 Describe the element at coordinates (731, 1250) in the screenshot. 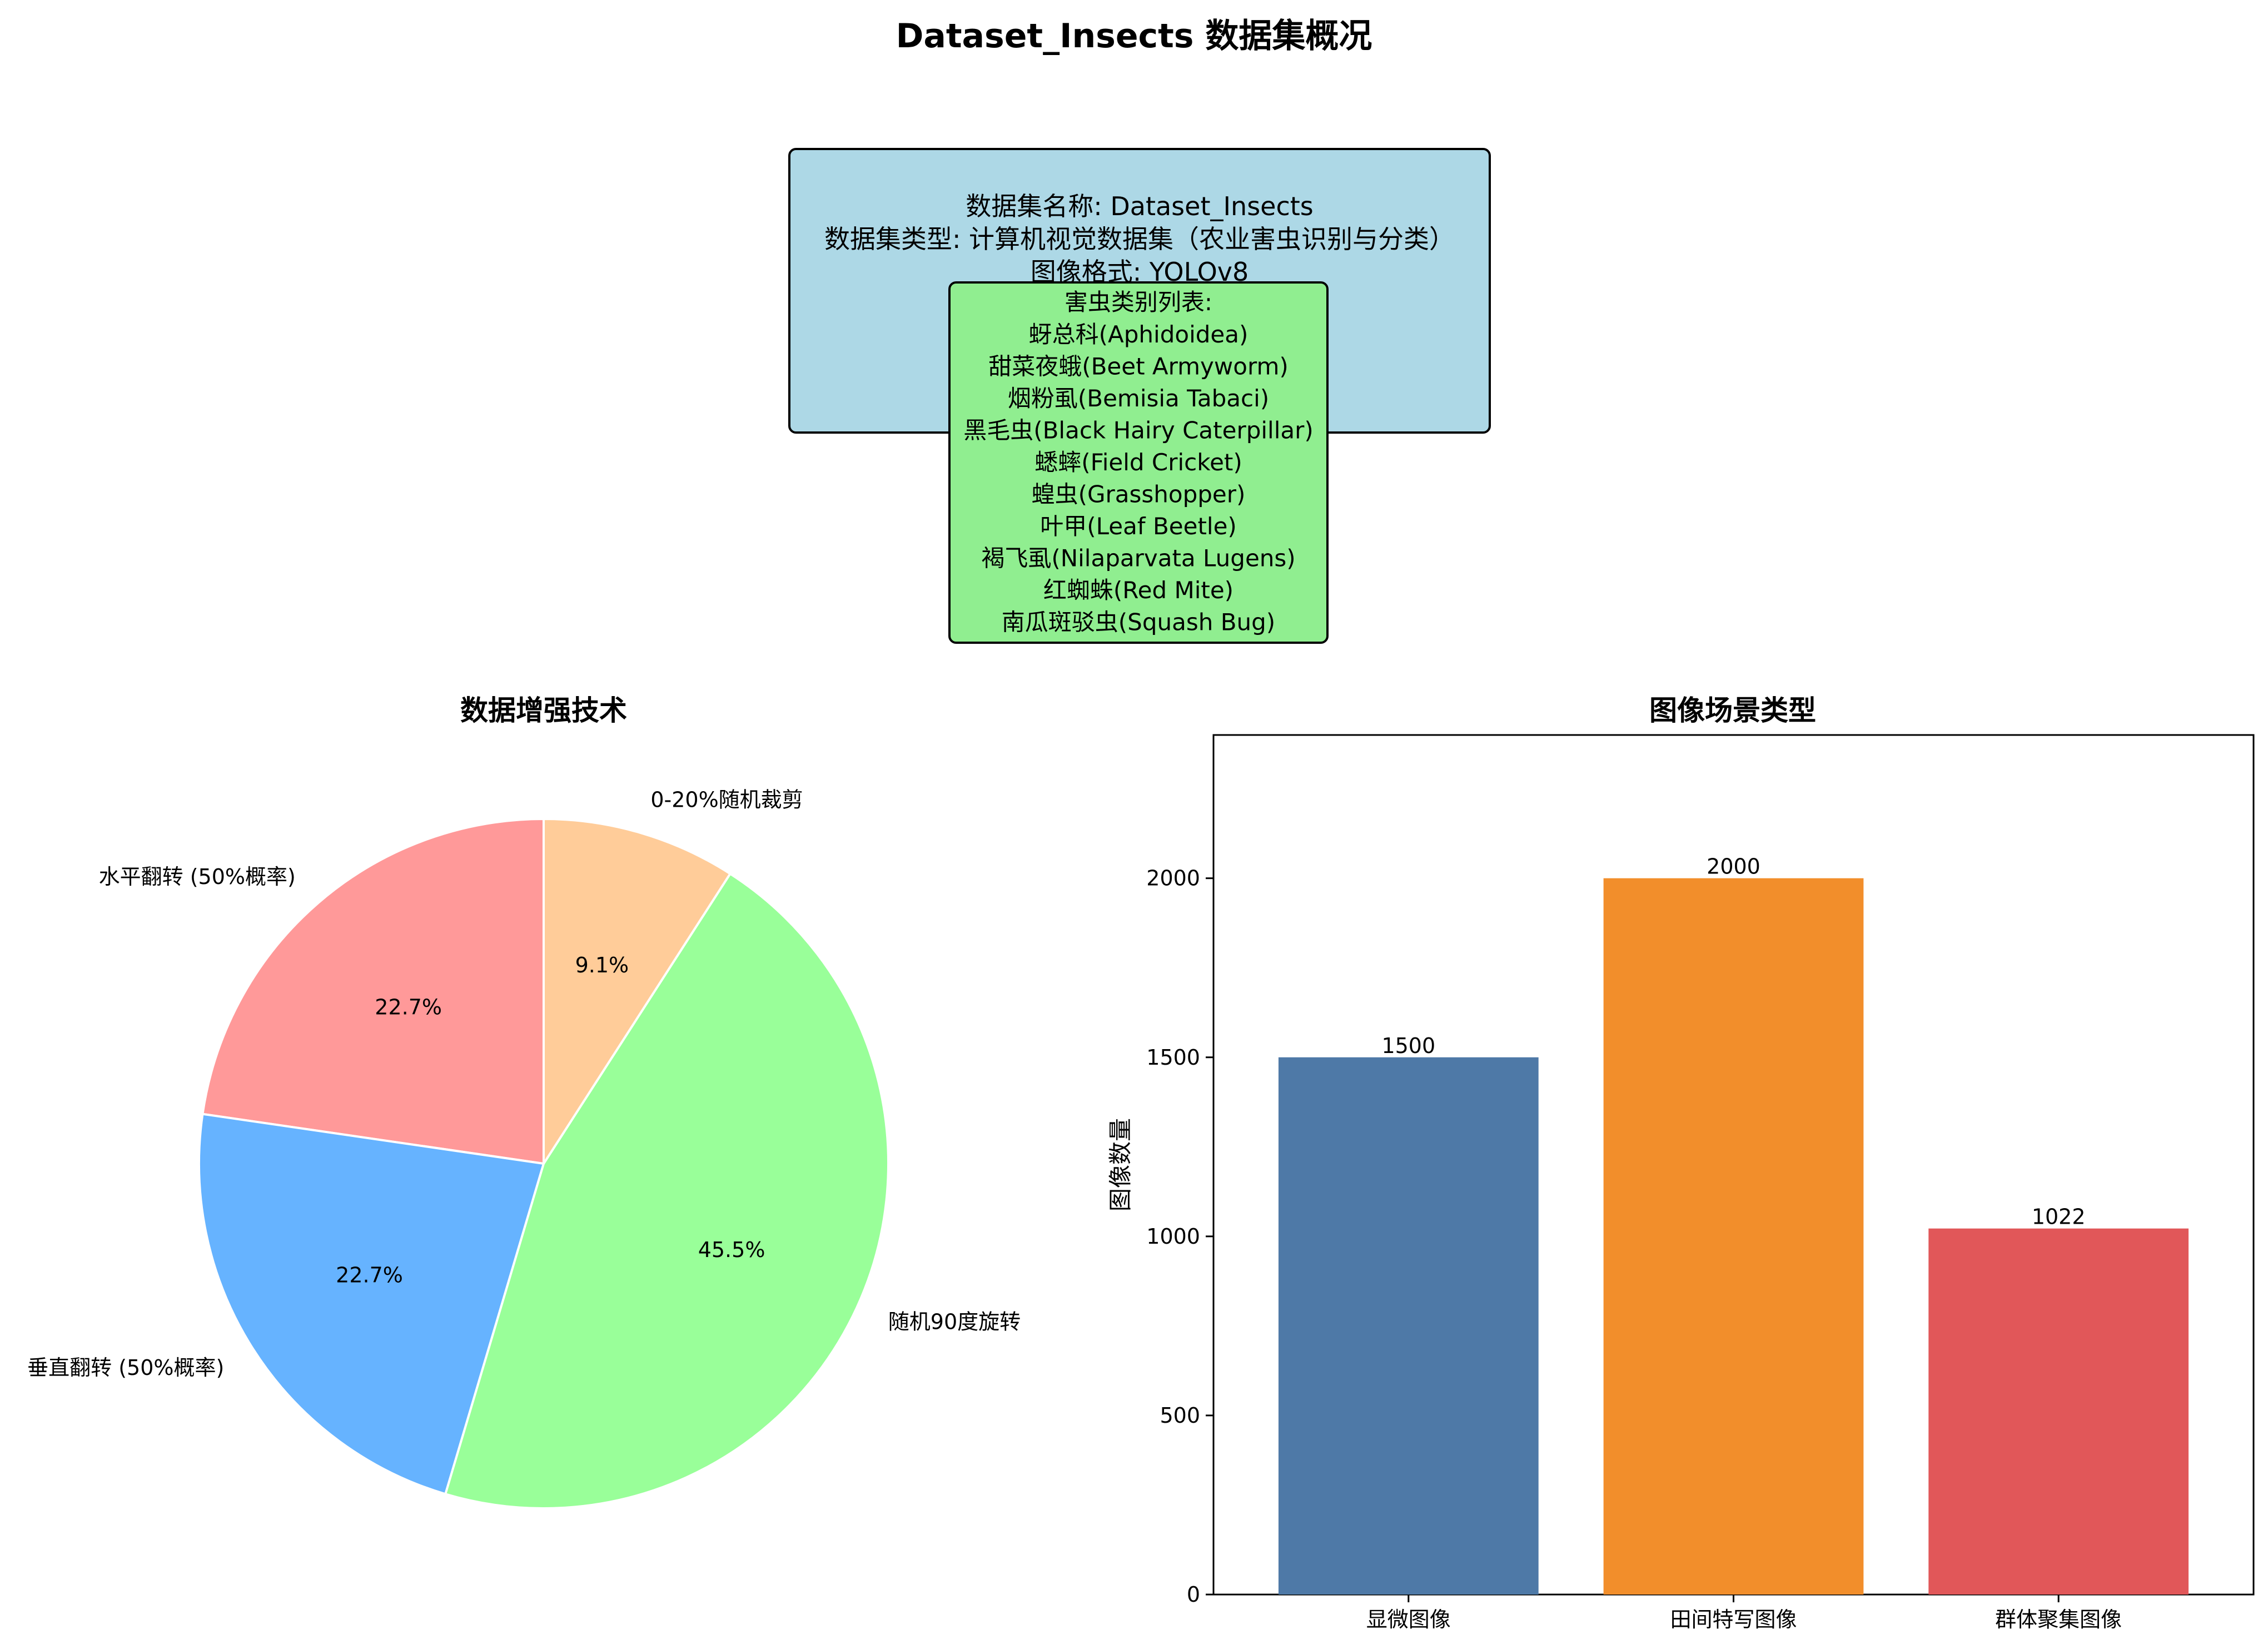

I see `pie-percent-label: 45.5%` at that location.